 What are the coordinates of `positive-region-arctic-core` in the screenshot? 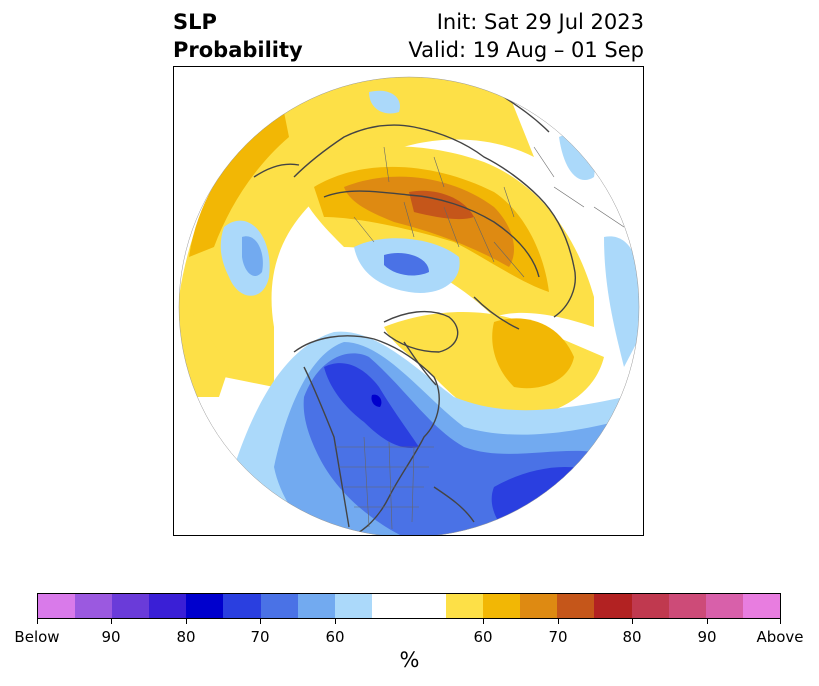 It's located at (533, 353).